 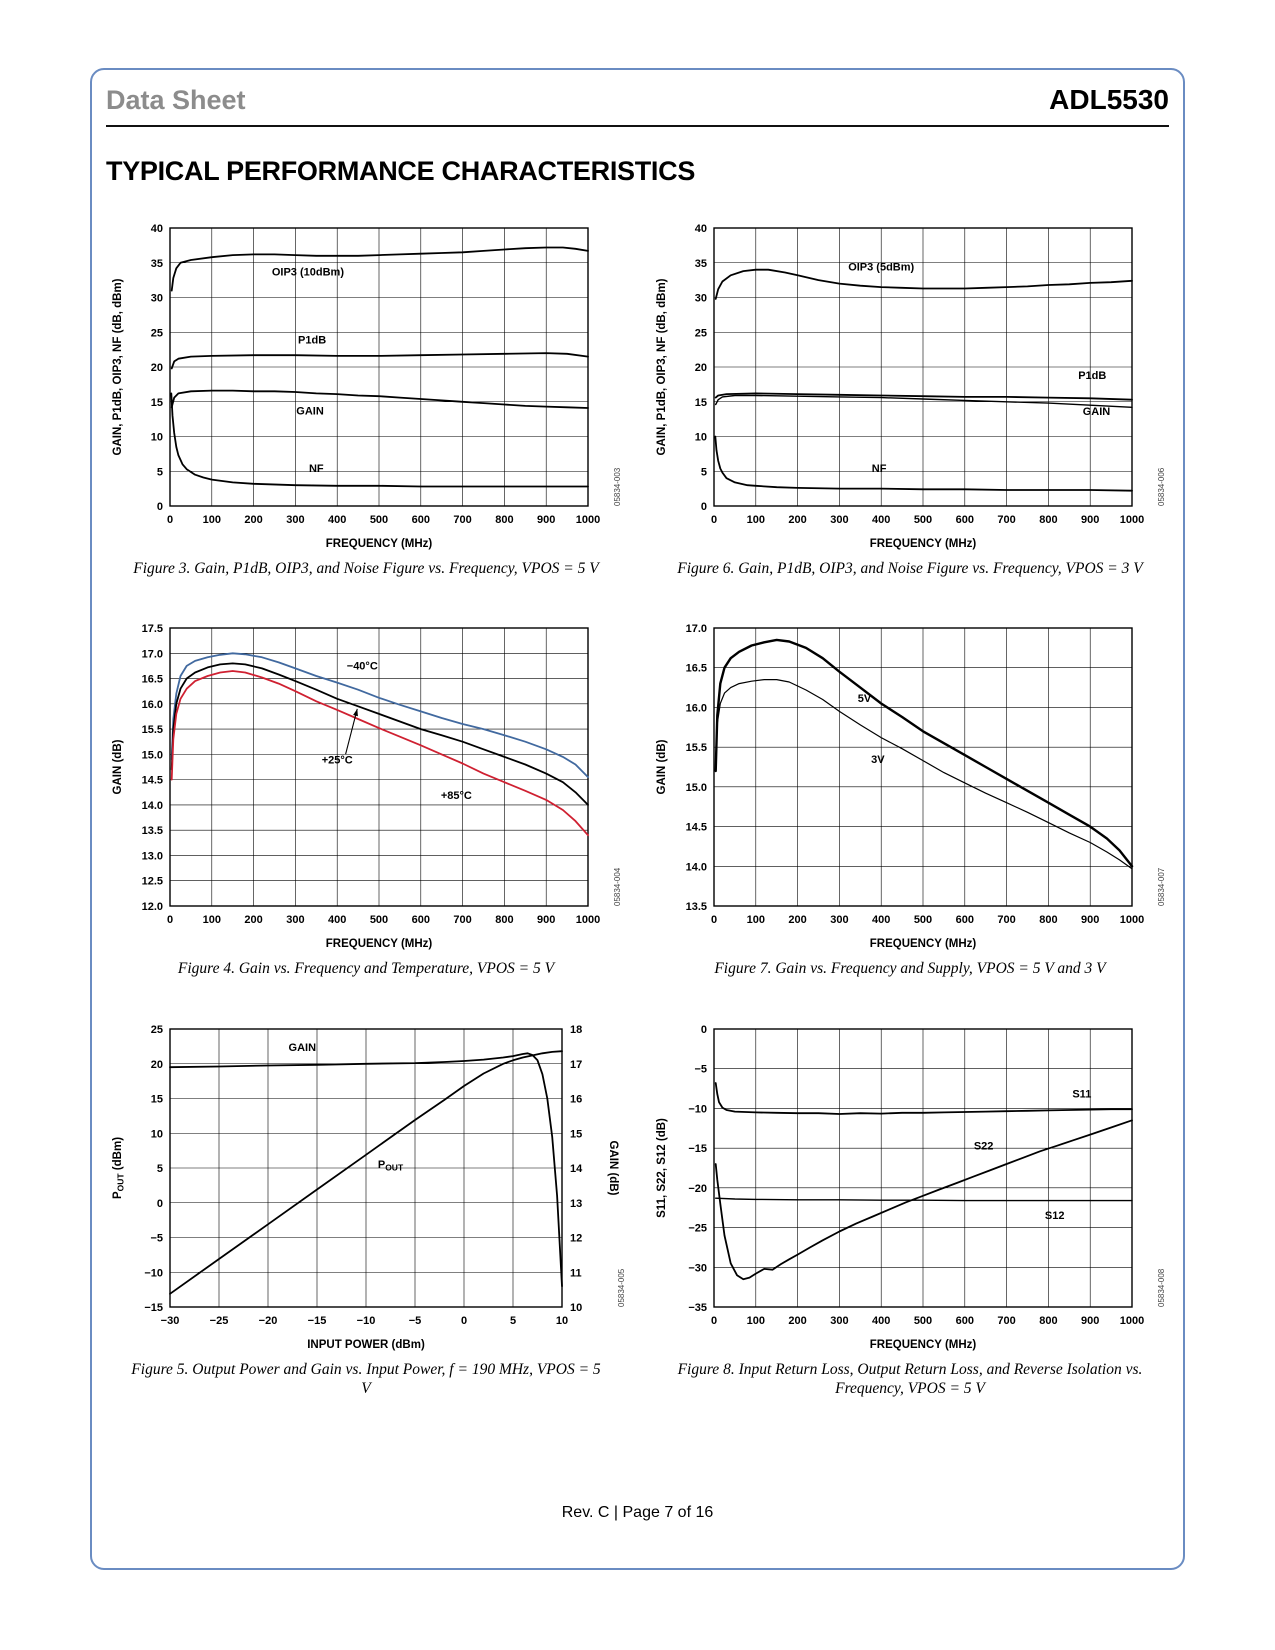 I want to click on figure3-series-P1dB, so click(x=379, y=361).